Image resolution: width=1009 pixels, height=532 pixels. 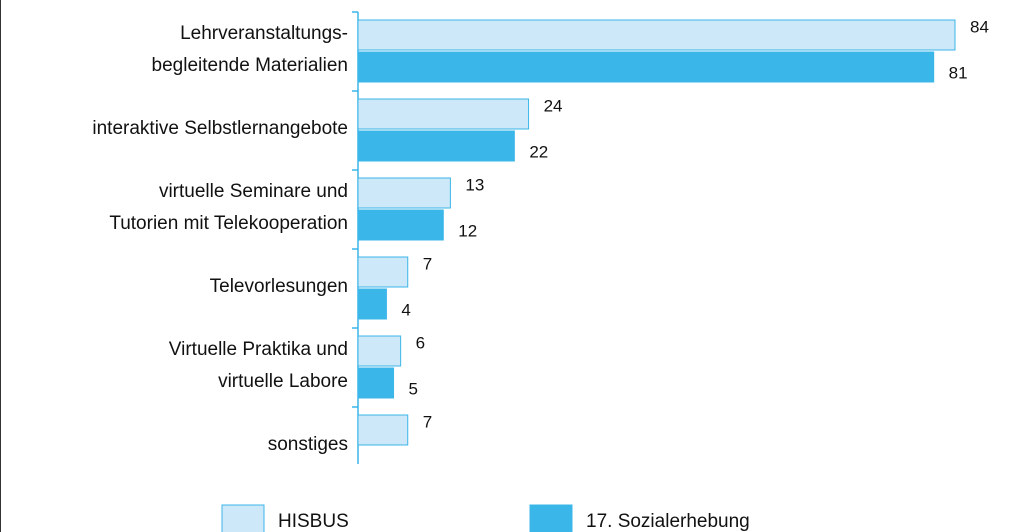 What do you see at coordinates (979, 26) in the screenshot?
I see `value-label: 84` at bounding box center [979, 26].